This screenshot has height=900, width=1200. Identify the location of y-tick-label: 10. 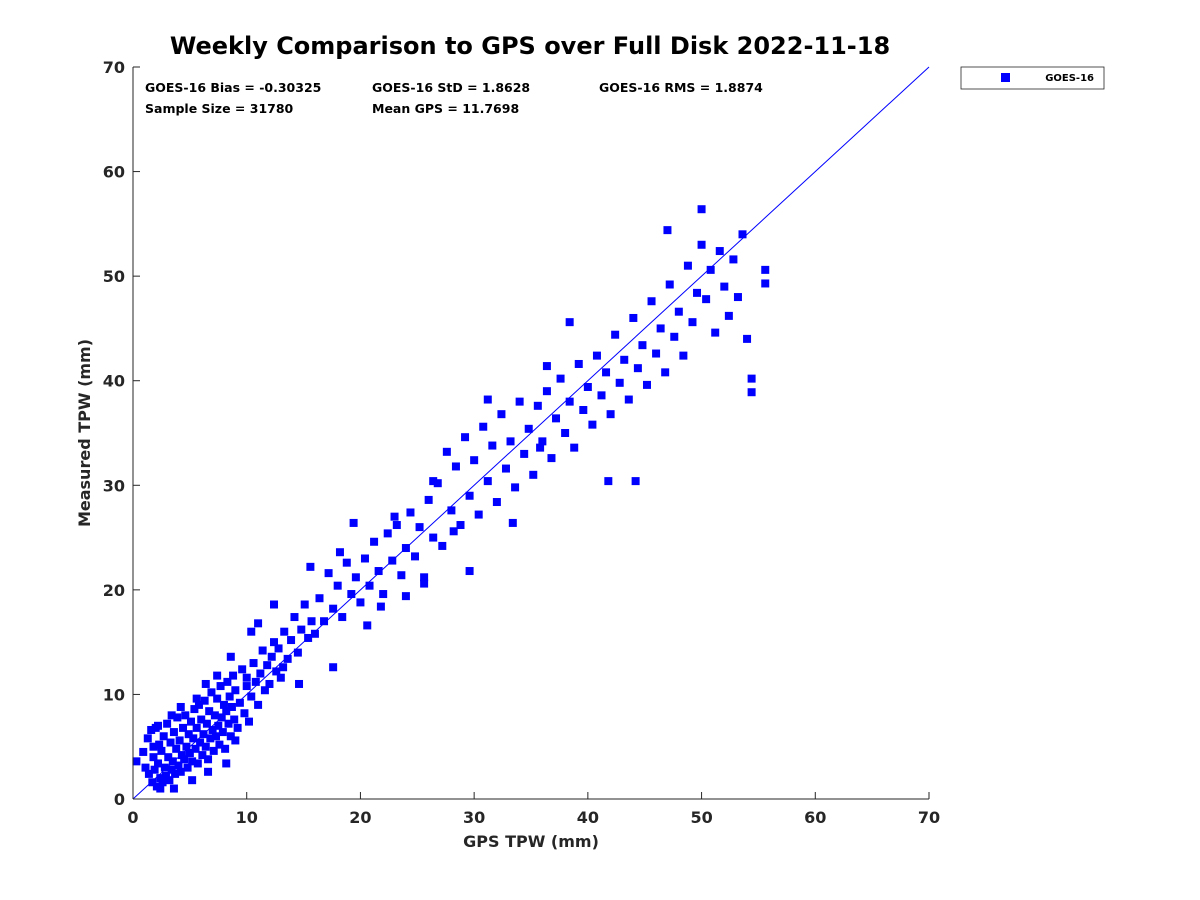
(114, 694).